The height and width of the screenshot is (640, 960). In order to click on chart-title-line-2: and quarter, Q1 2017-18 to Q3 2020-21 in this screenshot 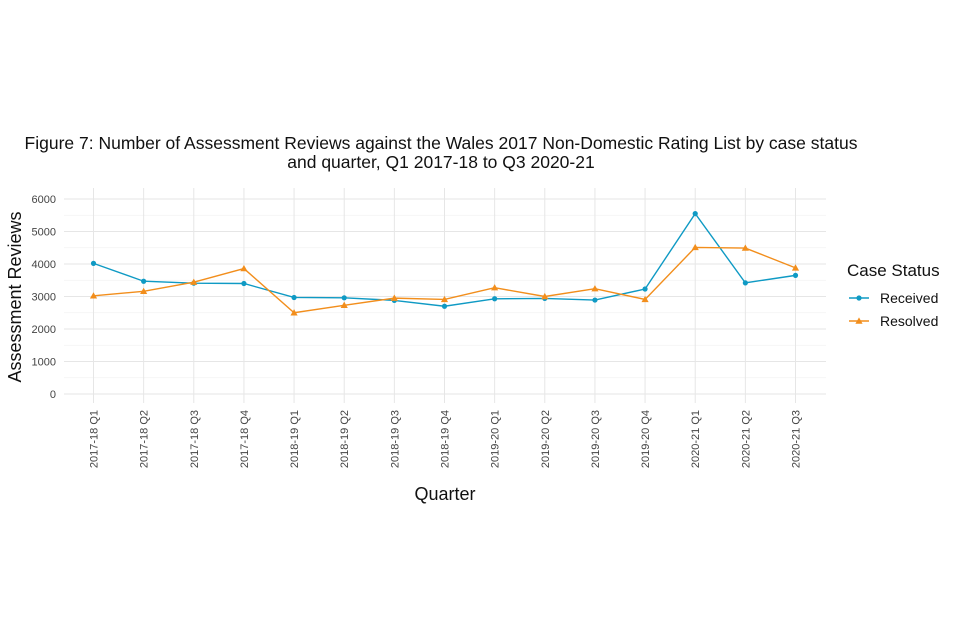, I will do `click(440, 162)`.